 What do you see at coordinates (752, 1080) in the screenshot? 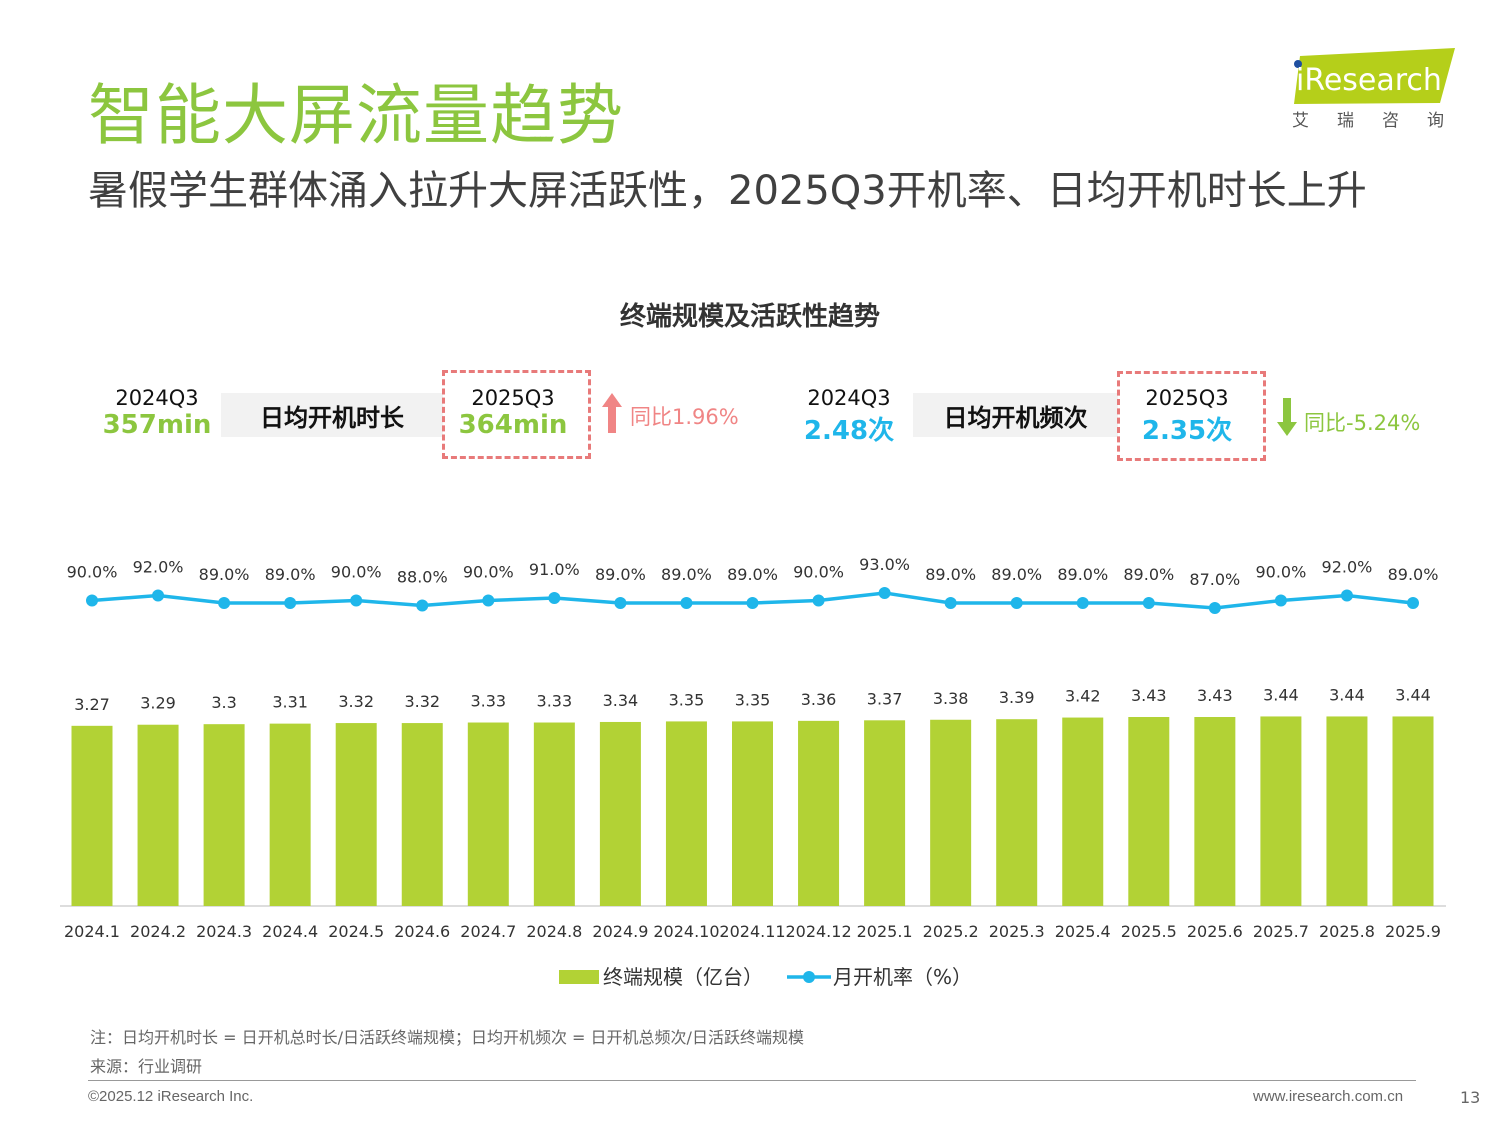
I see `footer-divider` at bounding box center [752, 1080].